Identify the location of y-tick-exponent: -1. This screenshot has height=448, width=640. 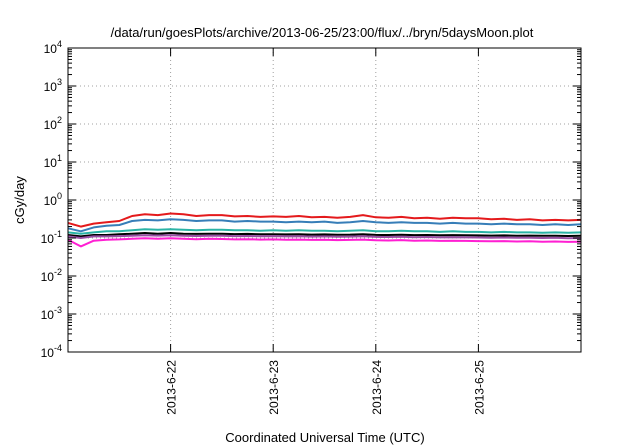
(58, 234).